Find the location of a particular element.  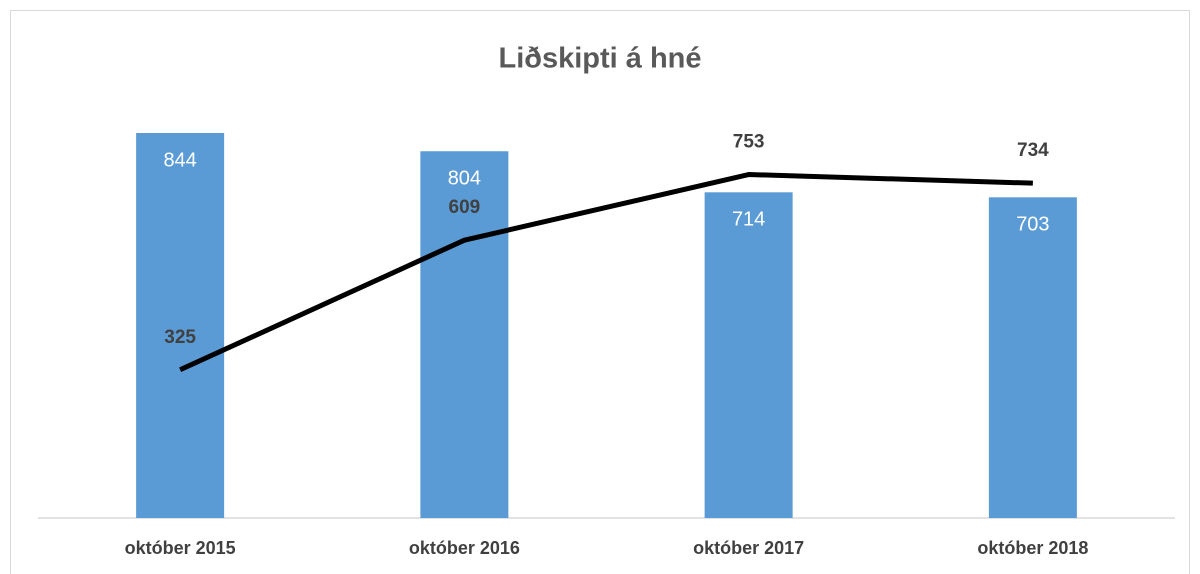

bar-value-label: 703 is located at coordinates (1032, 225).